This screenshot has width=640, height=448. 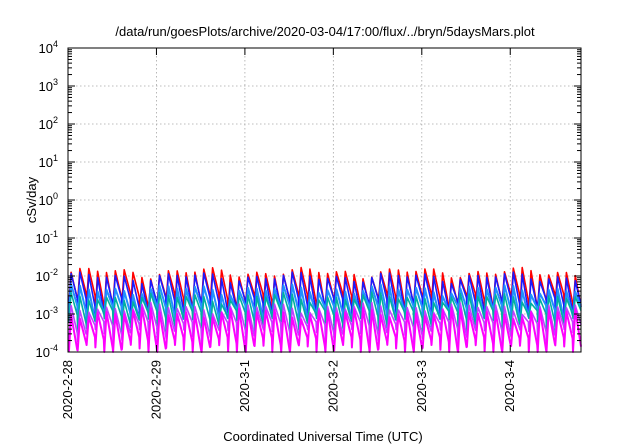 I want to click on y-tick-label: 10⁰, so click(x=48, y=199).